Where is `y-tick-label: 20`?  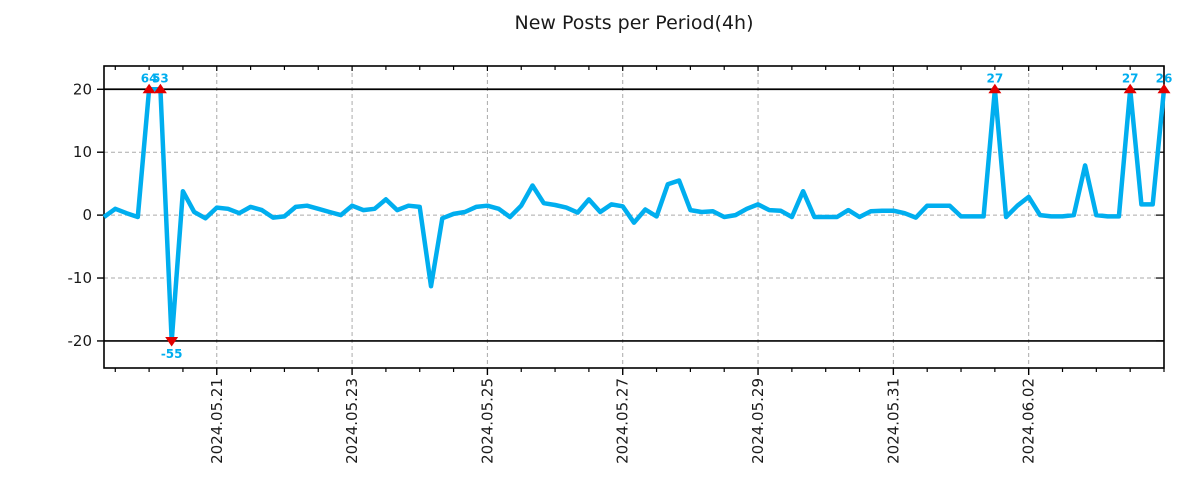 y-tick-label: 20 is located at coordinates (82, 89).